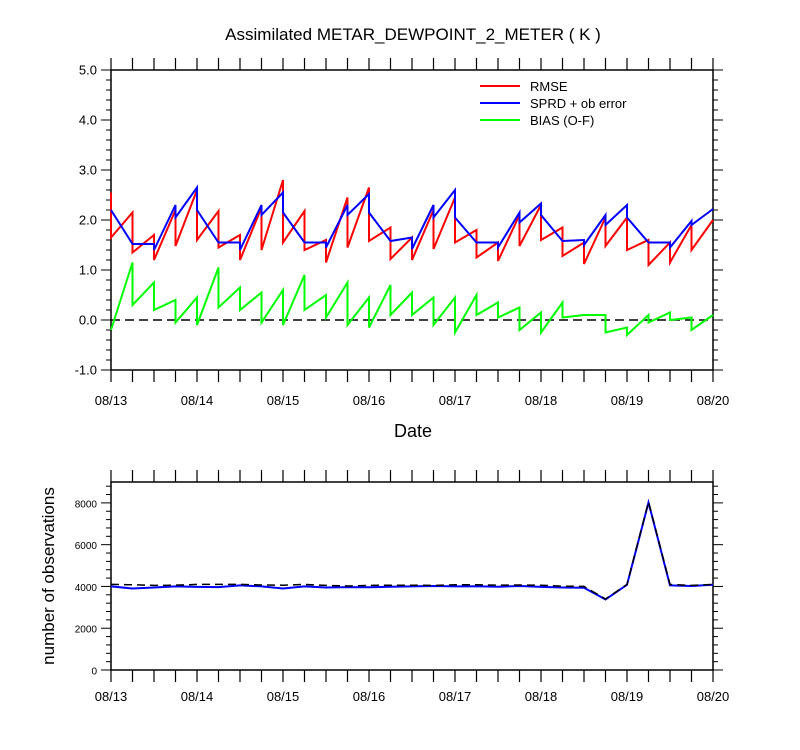  Describe the element at coordinates (88, 70) in the screenshot. I see `y-tick-label: 5.0` at that location.